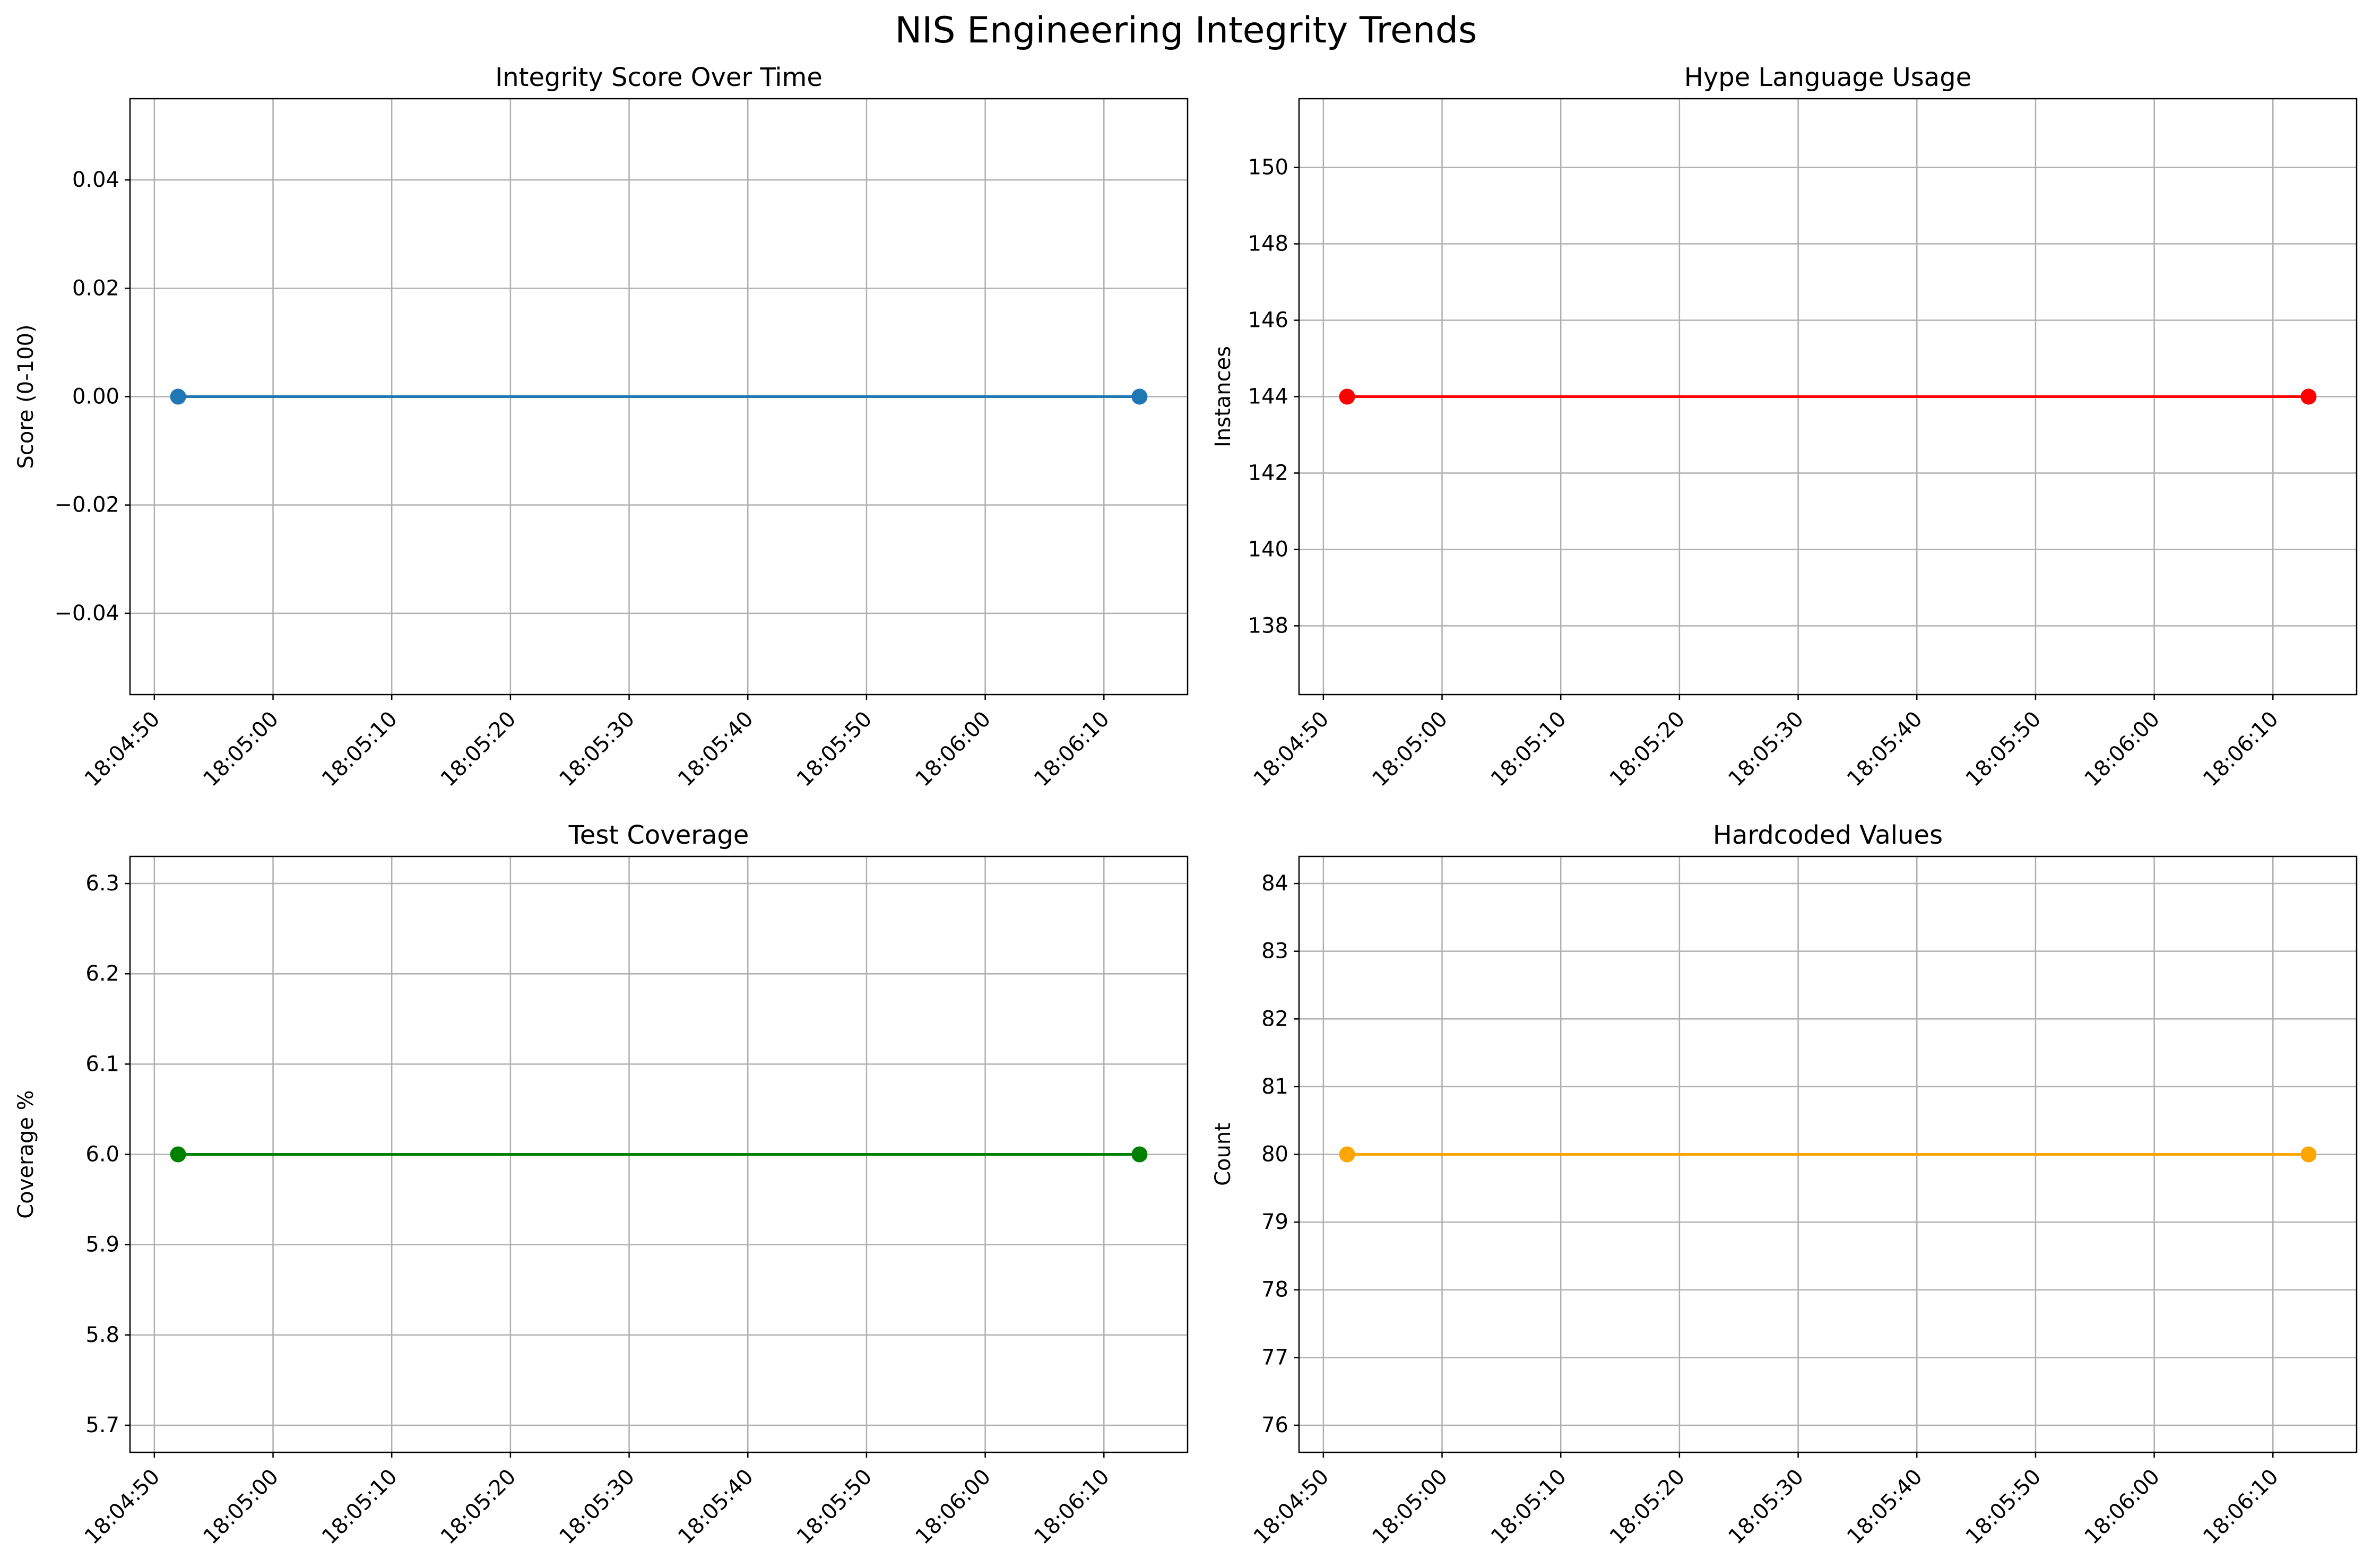 The image size is (2372, 1568). What do you see at coordinates (102, 1064) in the screenshot?
I see `y-tick-label: 6.1` at bounding box center [102, 1064].